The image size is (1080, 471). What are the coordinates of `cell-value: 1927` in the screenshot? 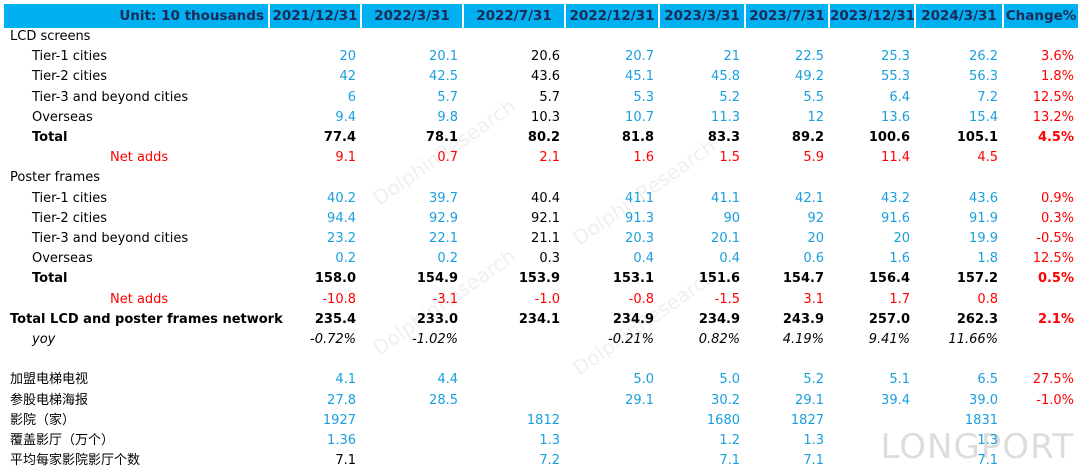 It's located at (339, 420).